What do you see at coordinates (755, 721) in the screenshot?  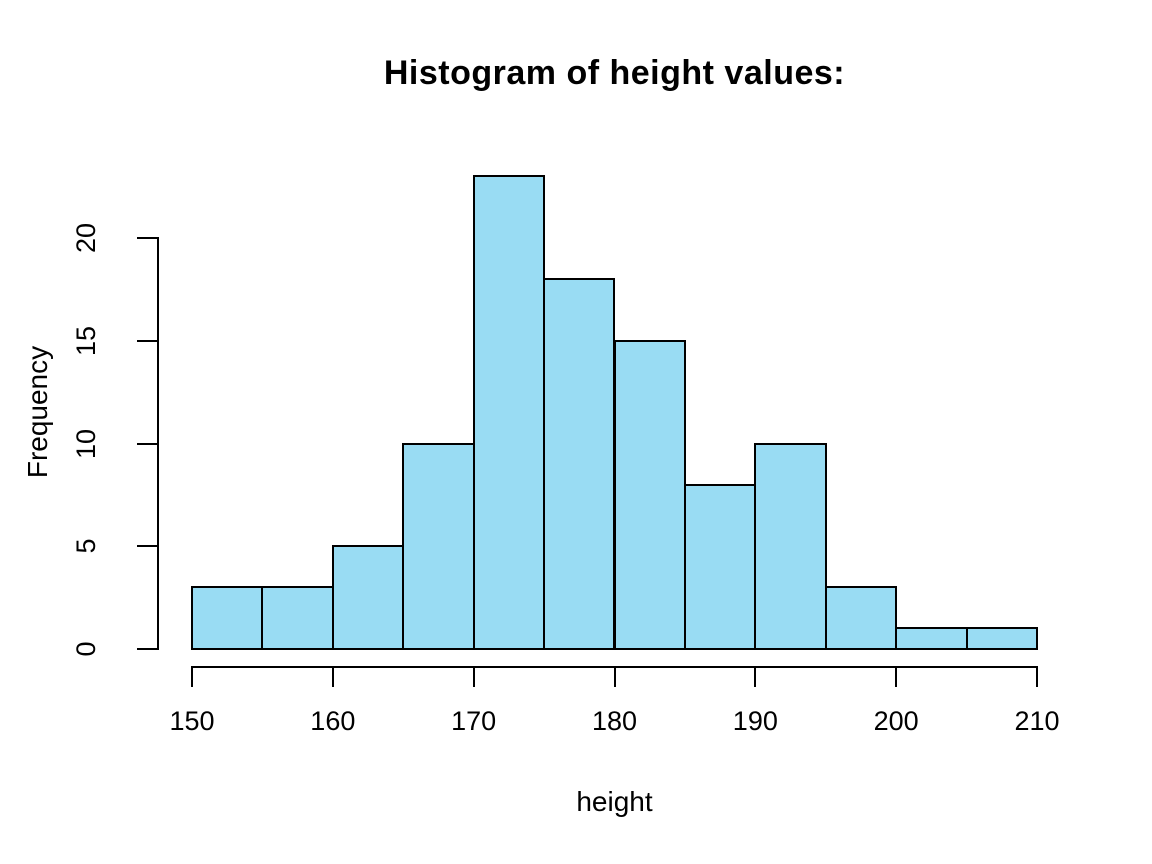 I see `x-tick-label: 190` at bounding box center [755, 721].